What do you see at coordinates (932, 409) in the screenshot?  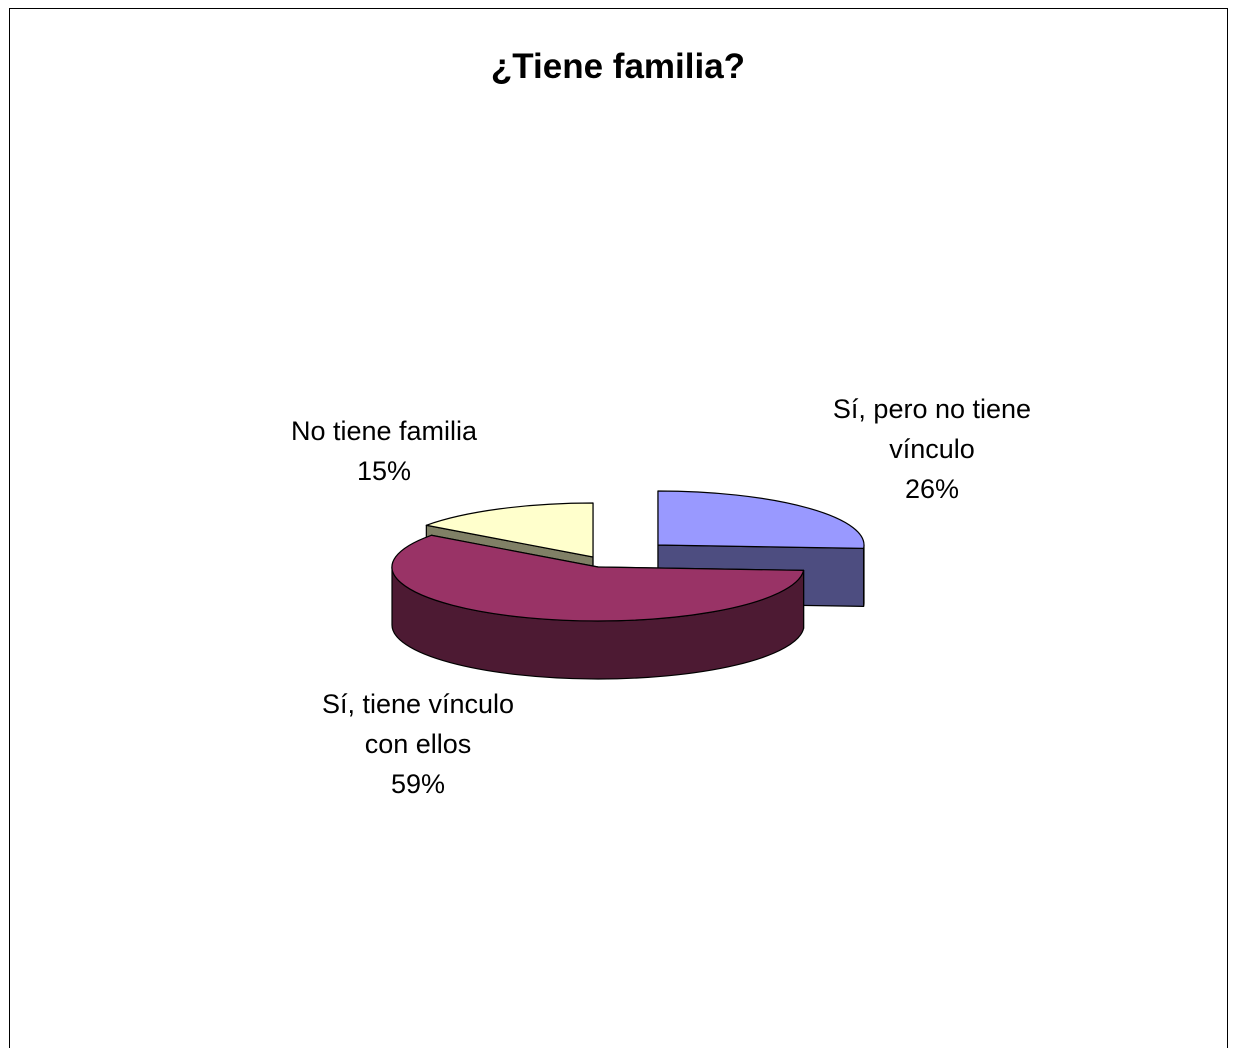 I see `slice-category-label: Sí, pero no tiene` at bounding box center [932, 409].